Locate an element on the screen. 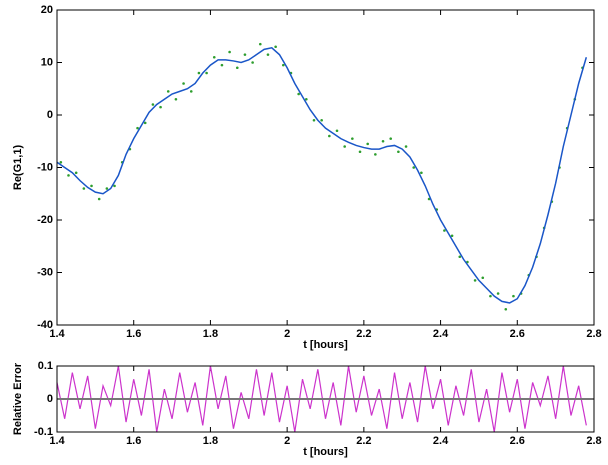  data-line is located at coordinates (321, 399).